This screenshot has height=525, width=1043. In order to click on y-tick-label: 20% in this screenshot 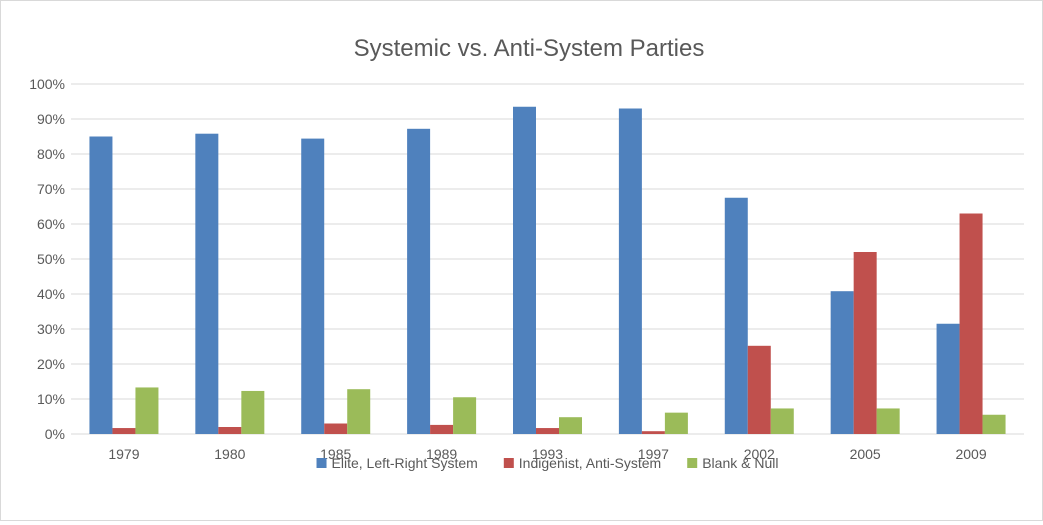, I will do `click(51, 364)`.